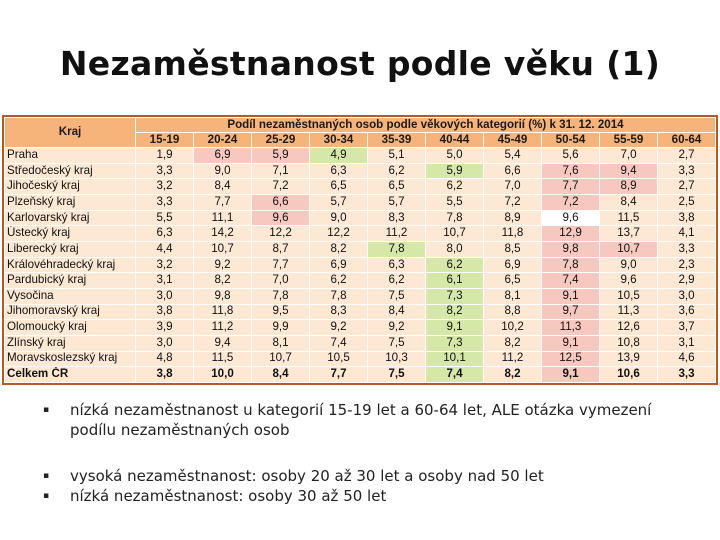 The width and height of the screenshot is (720, 540). Describe the element at coordinates (454, 140) in the screenshot. I see `age-column-header: 40-44` at that location.